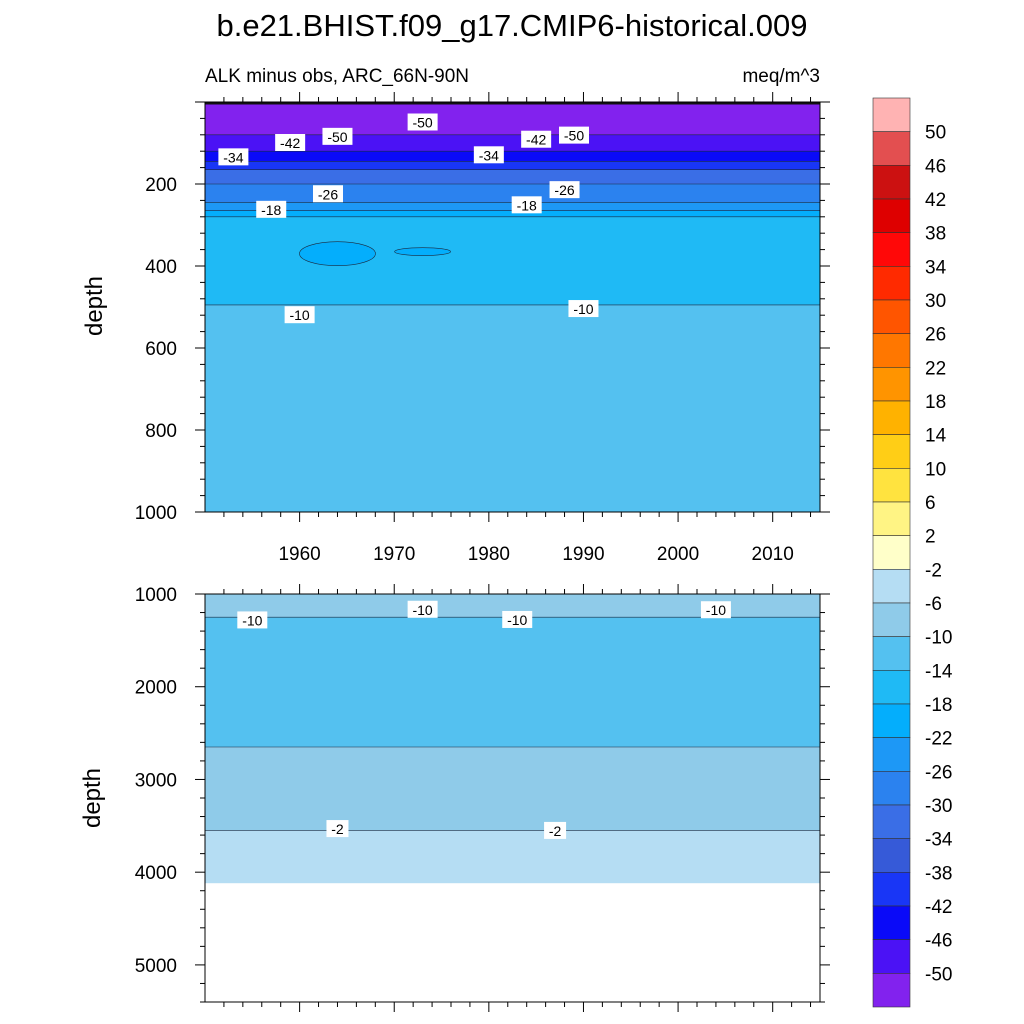 The image size is (1024, 1024). Describe the element at coordinates (930, 503) in the screenshot. I see `colorbar-label: 6` at that location.